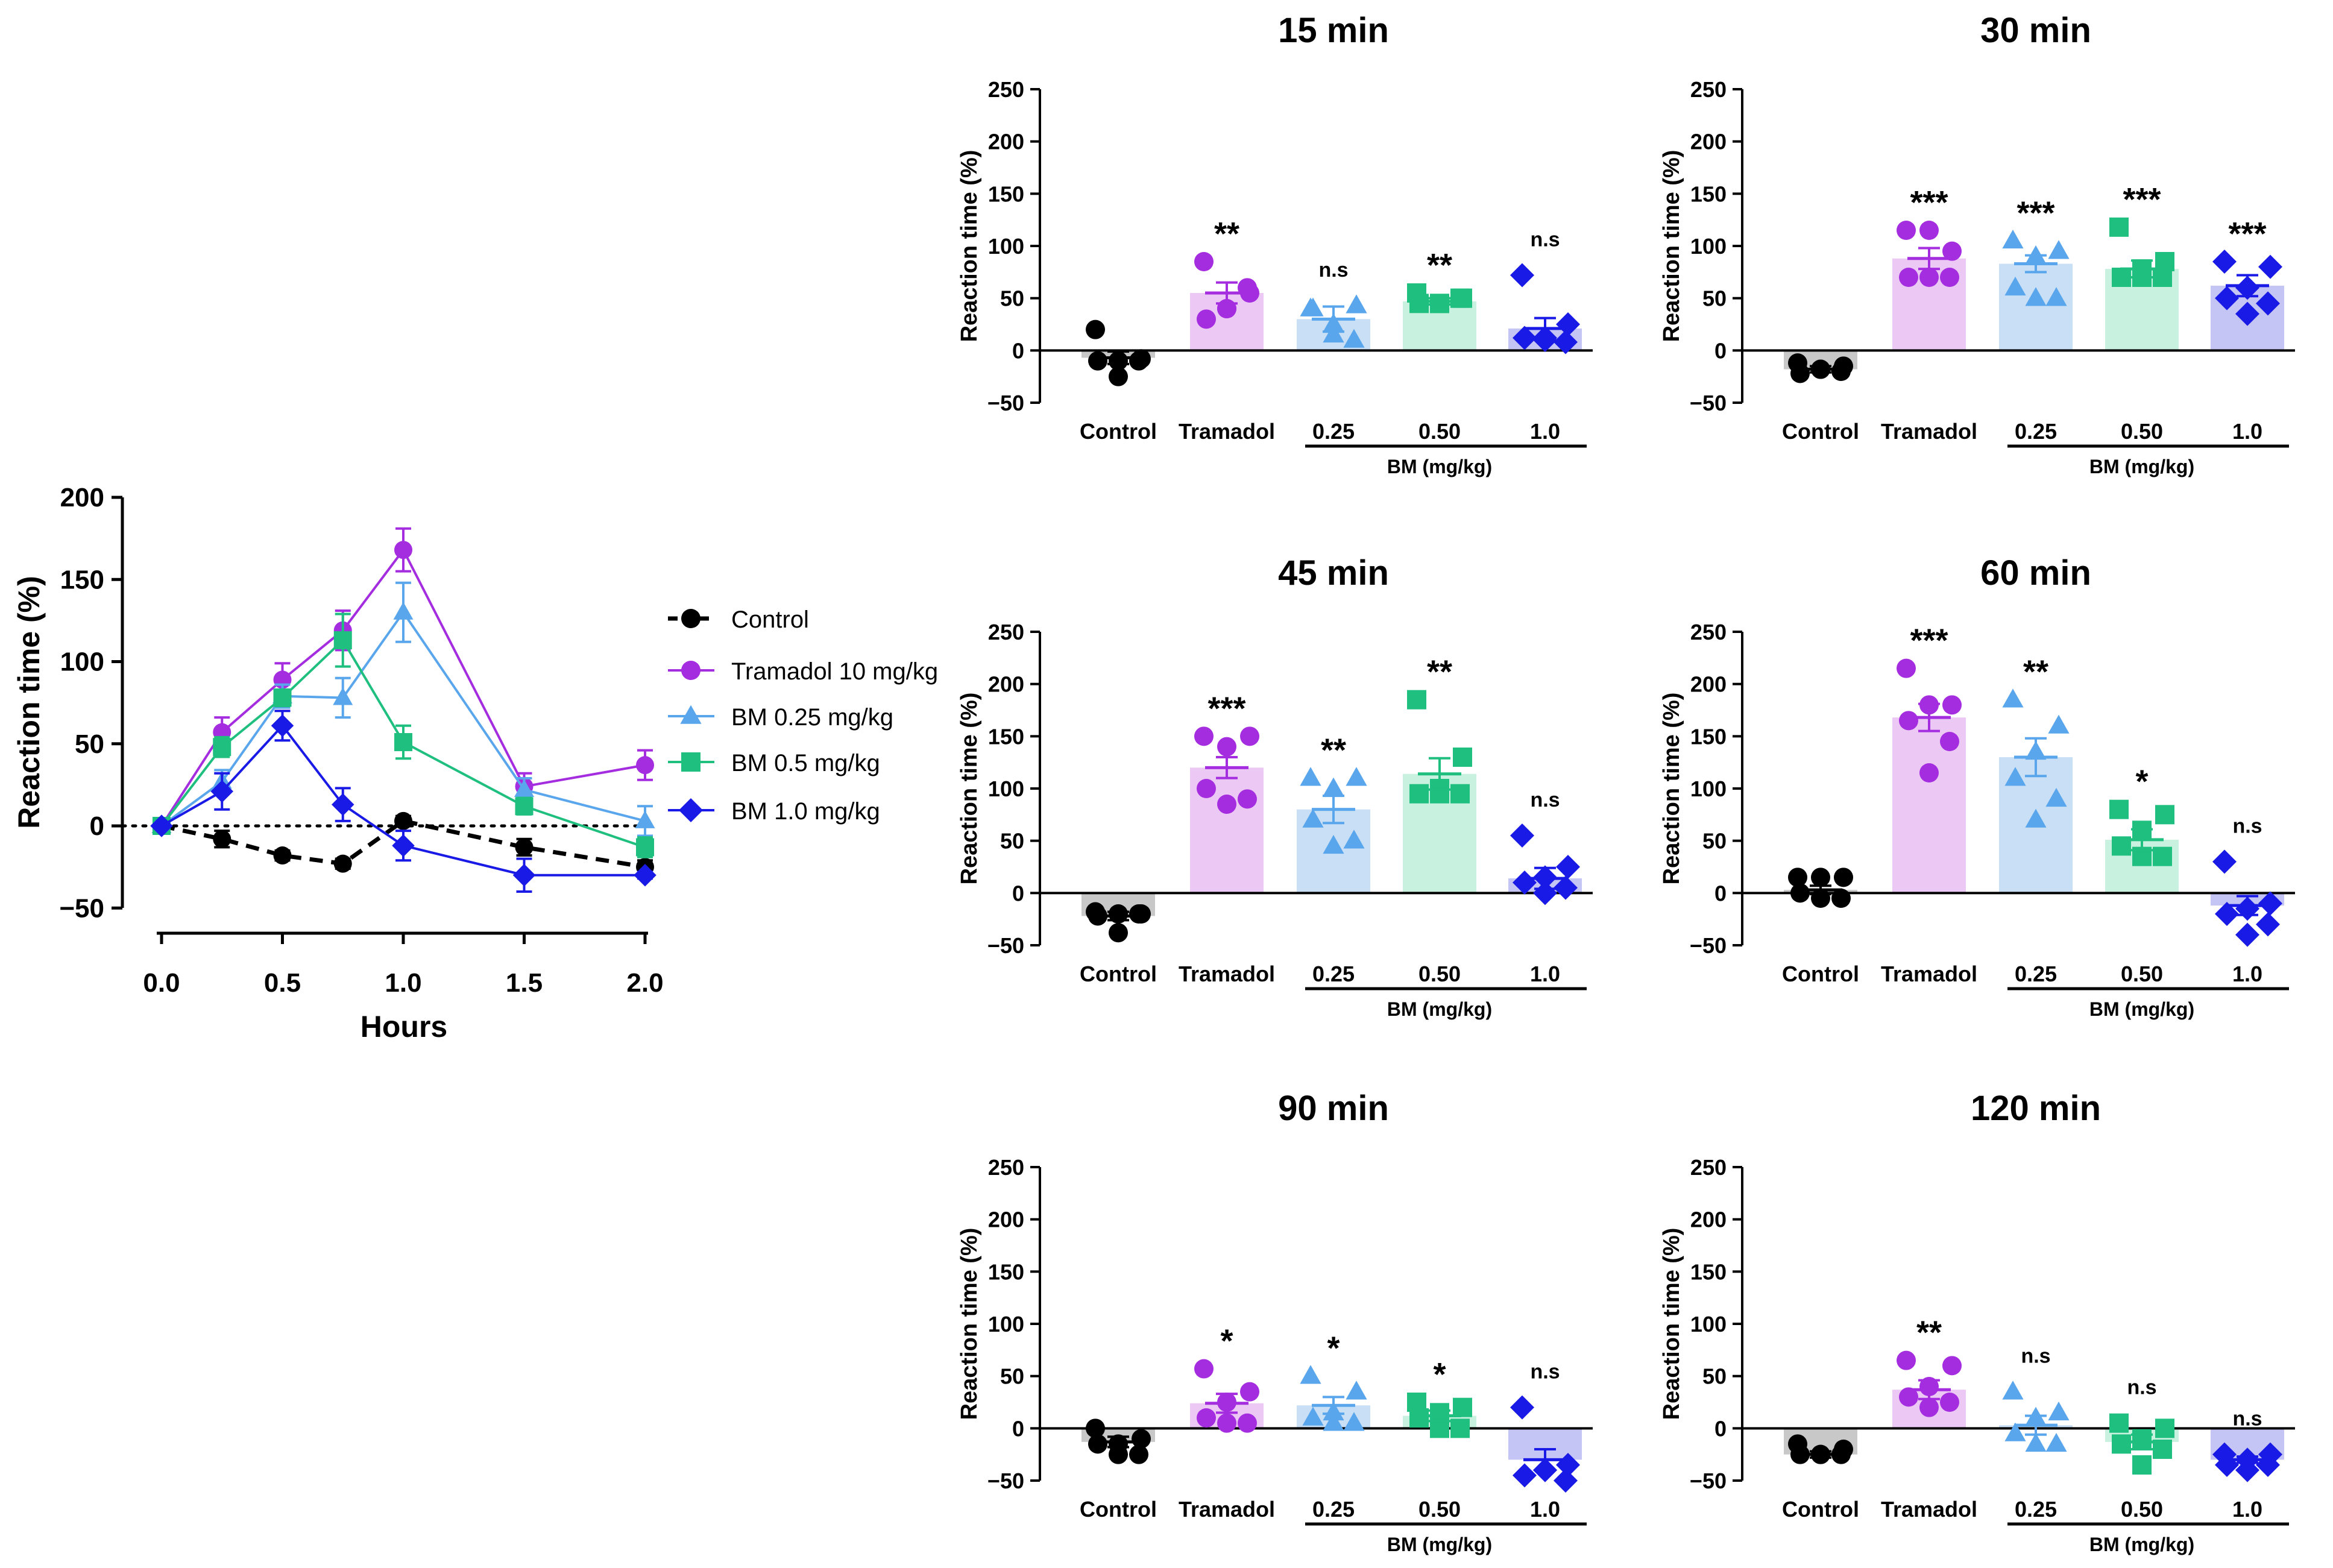 This screenshot has height=1568, width=2333. What do you see at coordinates (834, 672) in the screenshot?
I see `legend-label: Tramadol 10 mg/kg` at bounding box center [834, 672].